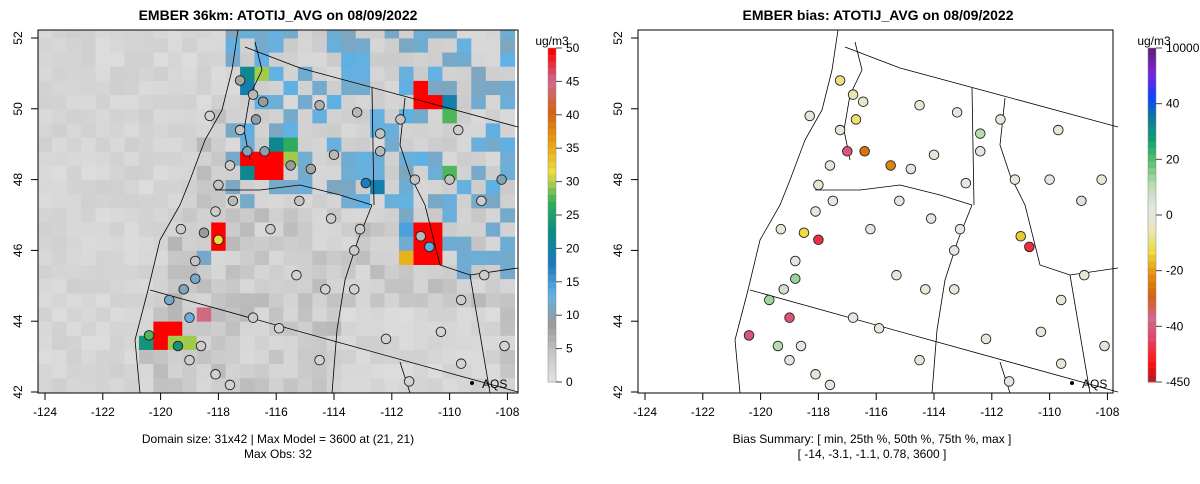 This screenshot has width=1200, height=484. Describe the element at coordinates (1154, 41) in the screenshot. I see `right-colorbar-title: ug/m3` at that location.